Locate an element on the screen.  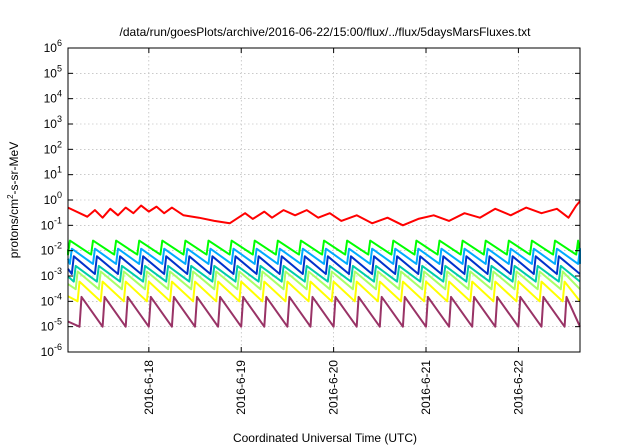
y-tick-label: 10⁵ is located at coordinates (53, 71).